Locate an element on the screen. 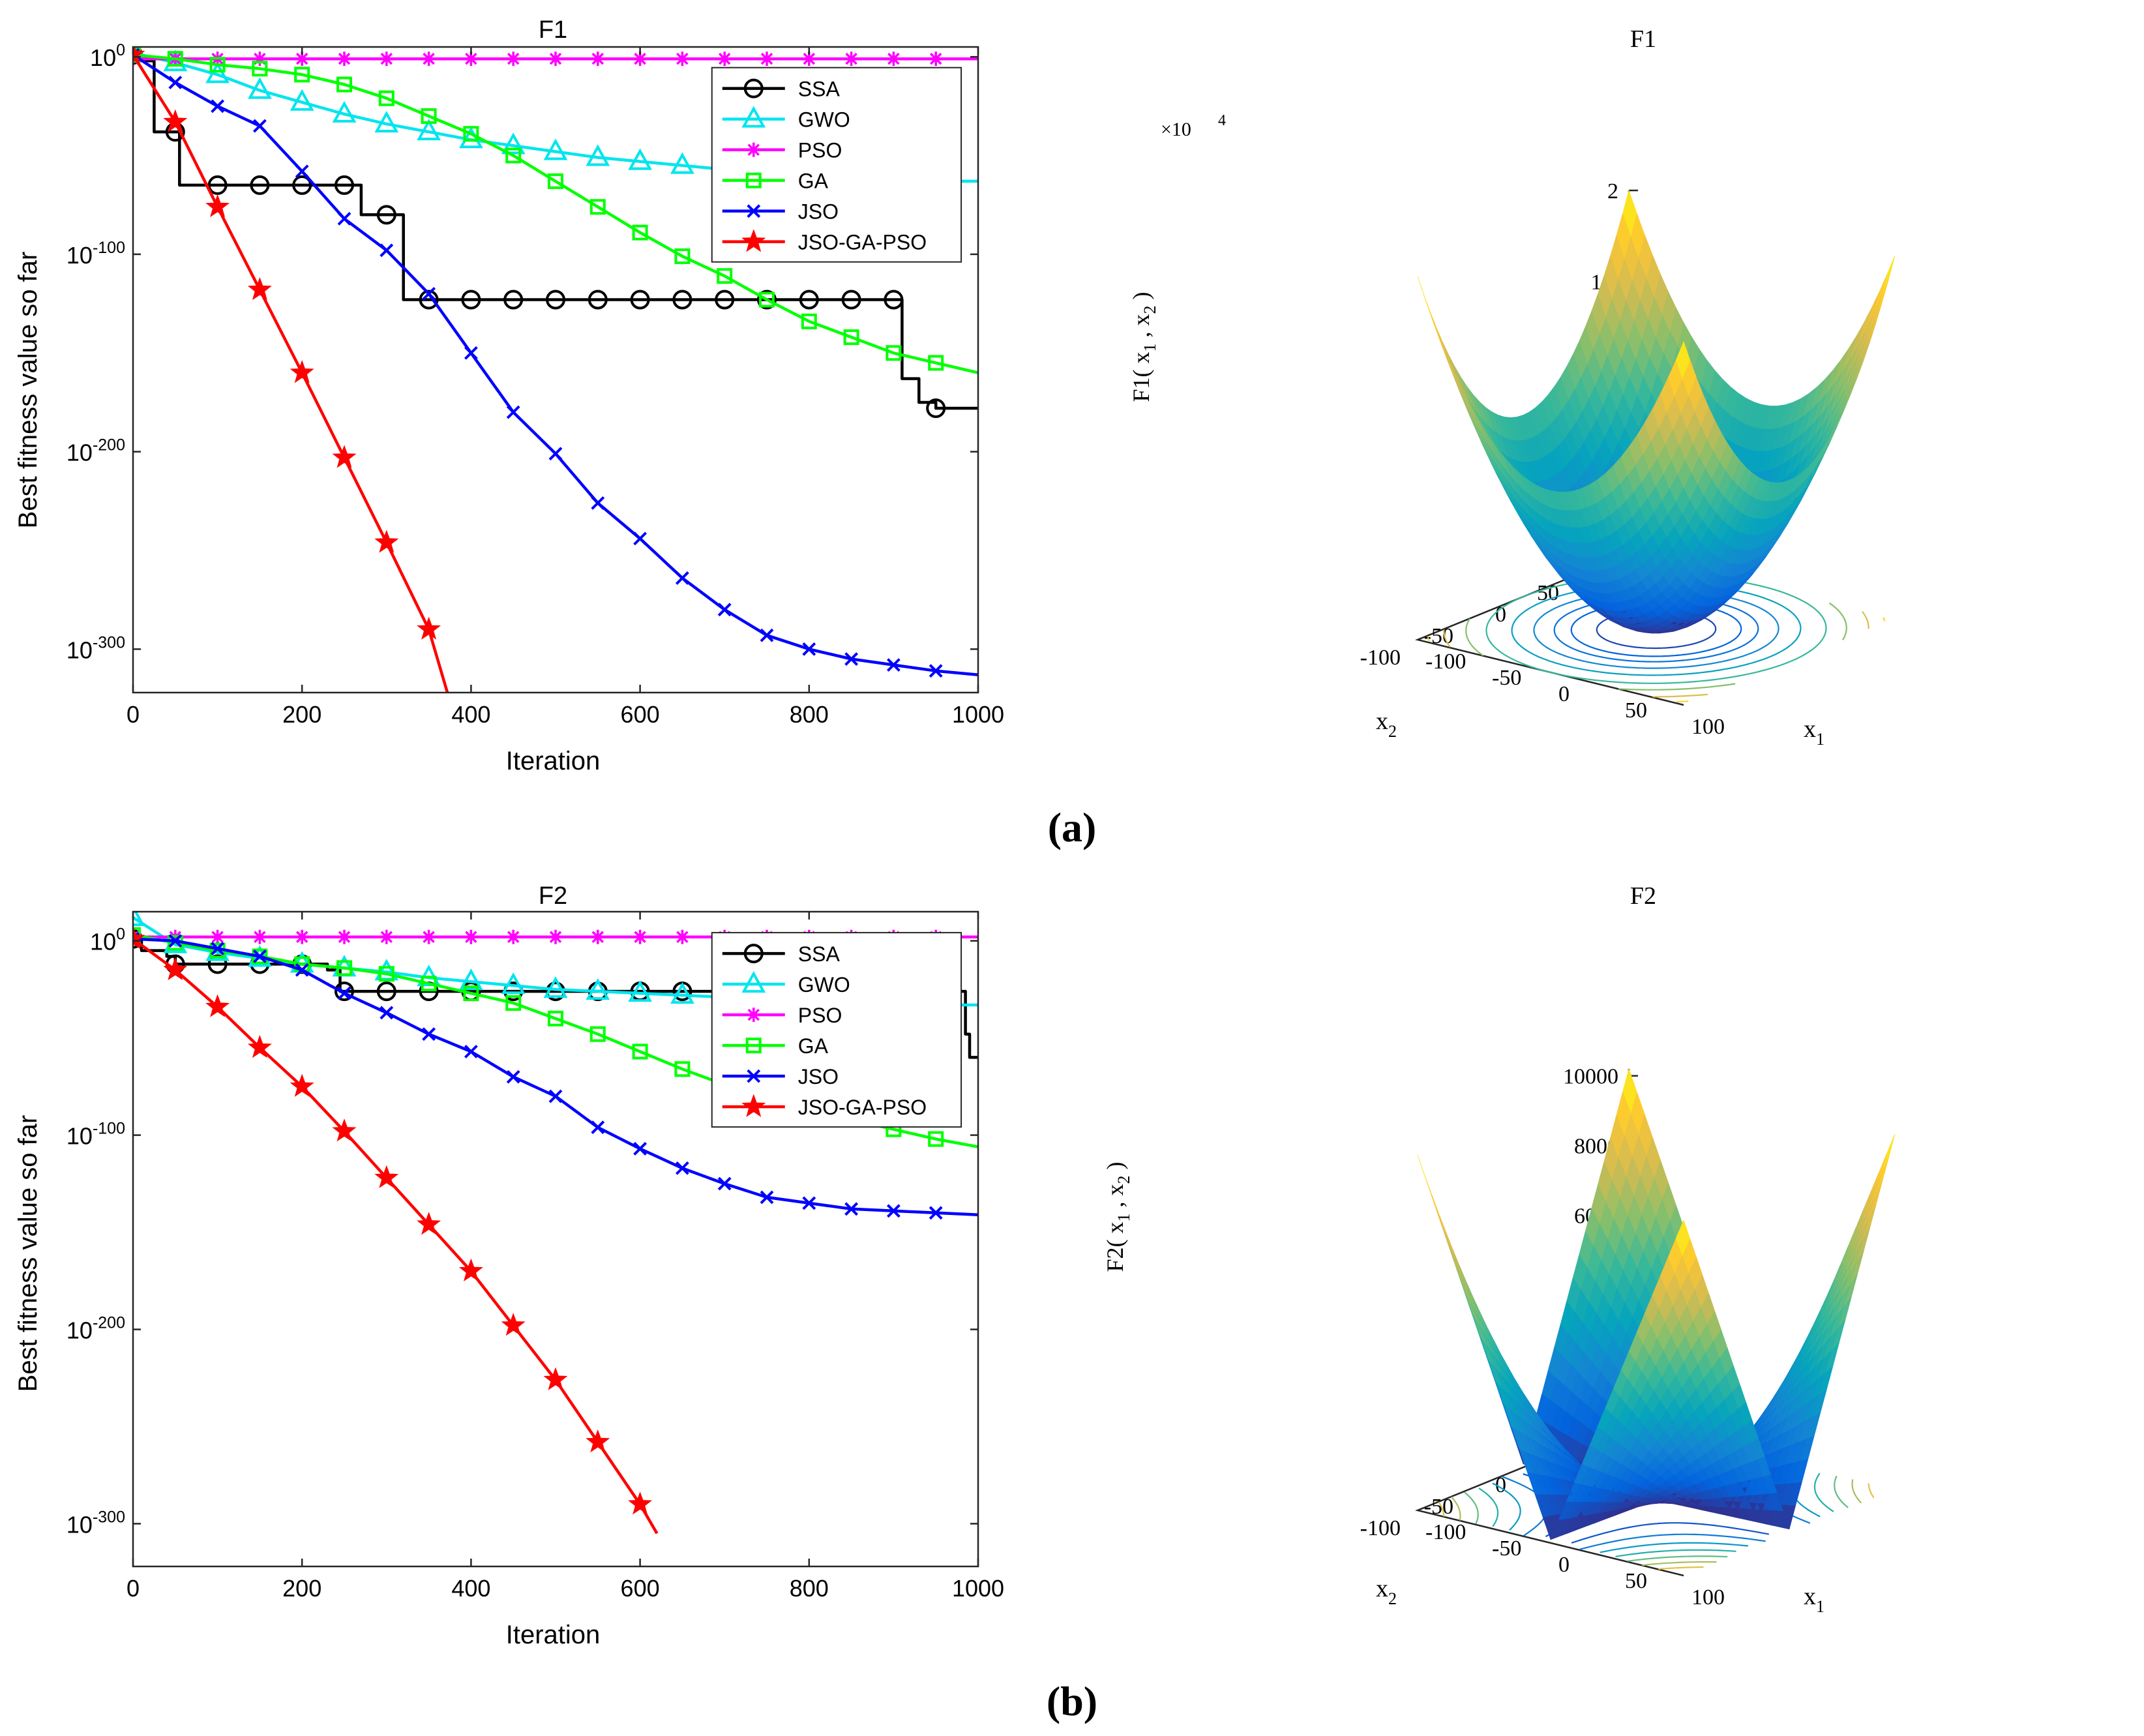 The image size is (2144, 1736). x2-label-base: x is located at coordinates (1382, 1588).